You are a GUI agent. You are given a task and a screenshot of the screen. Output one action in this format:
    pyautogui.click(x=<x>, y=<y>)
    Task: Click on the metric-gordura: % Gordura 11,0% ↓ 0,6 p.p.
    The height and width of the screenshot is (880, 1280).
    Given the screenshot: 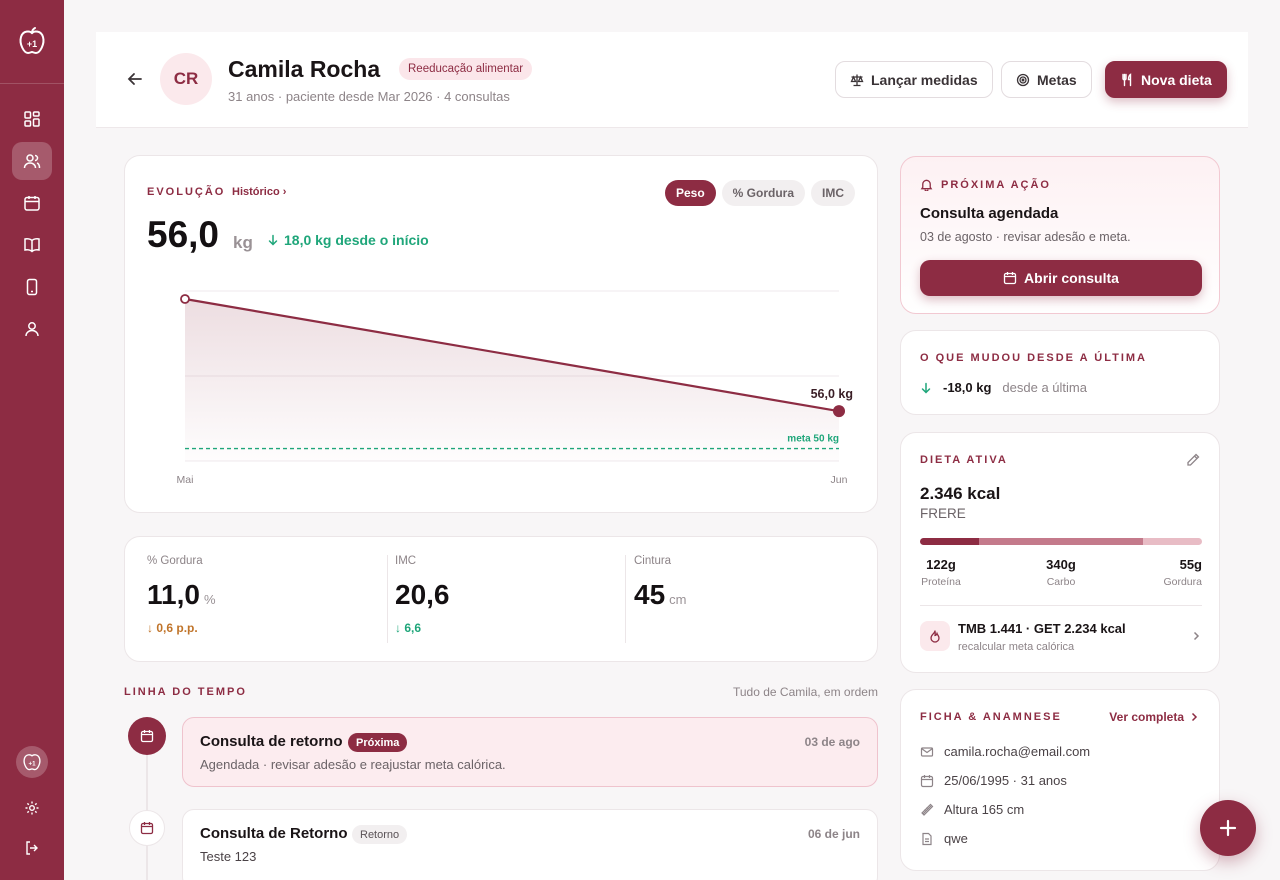 What is the action you would take?
    pyautogui.click(x=257, y=599)
    